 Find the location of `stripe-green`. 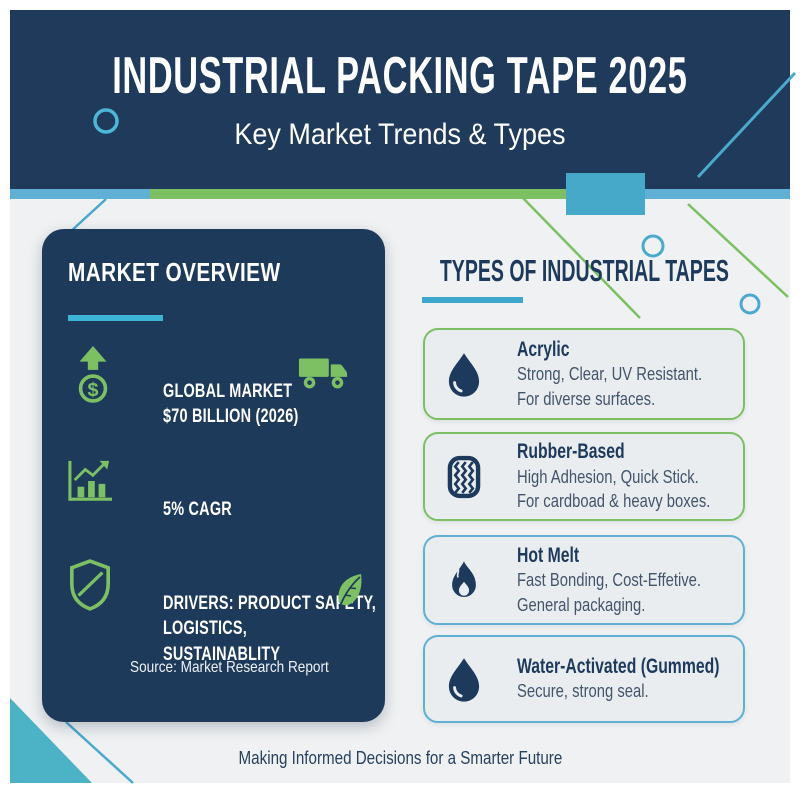

stripe-green is located at coordinates (358, 194).